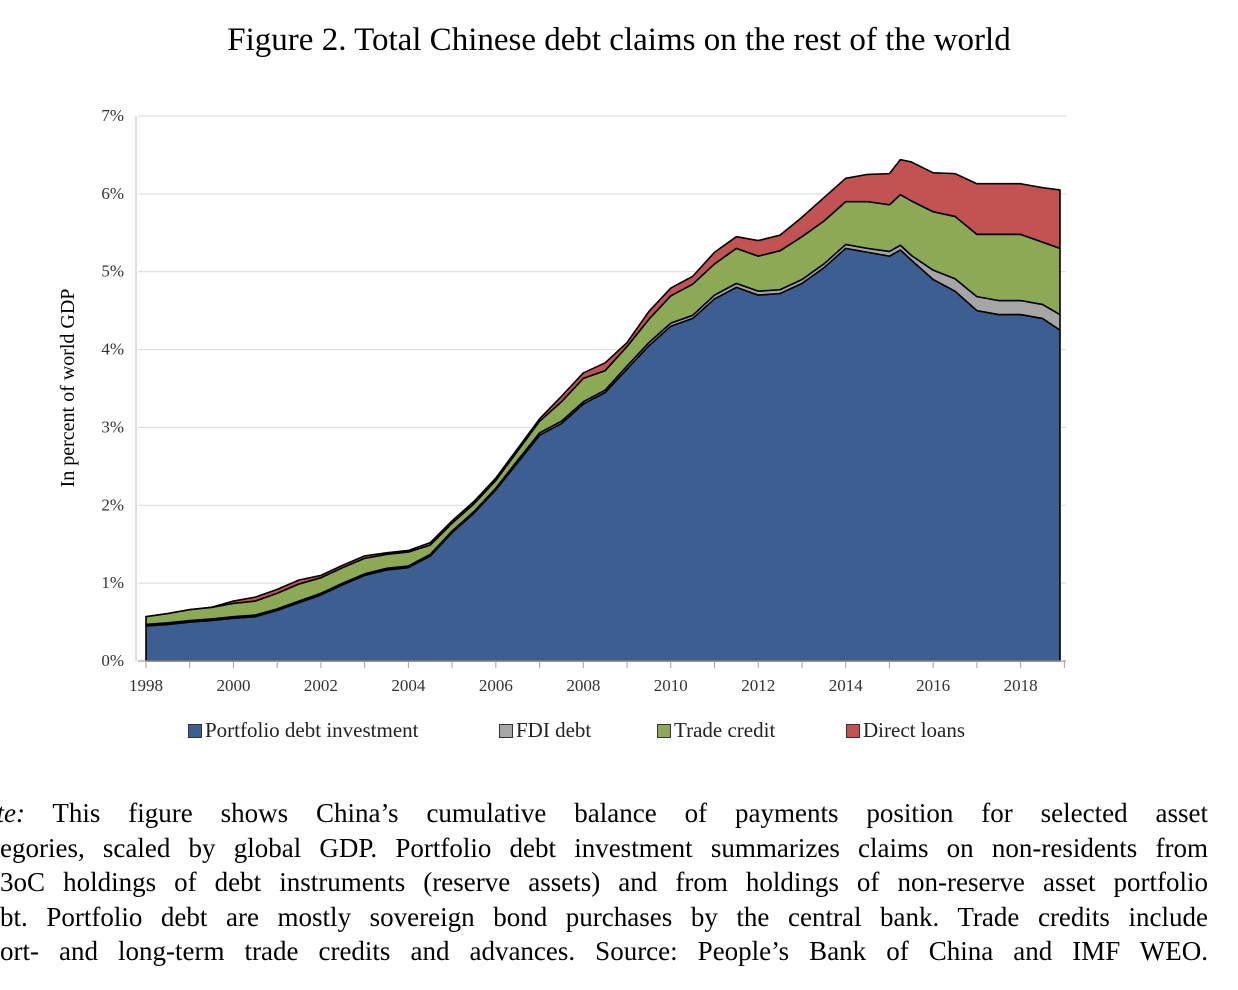 The height and width of the screenshot is (990, 1238). What do you see at coordinates (112, 582) in the screenshot?
I see `y-tick-label: 1%` at bounding box center [112, 582].